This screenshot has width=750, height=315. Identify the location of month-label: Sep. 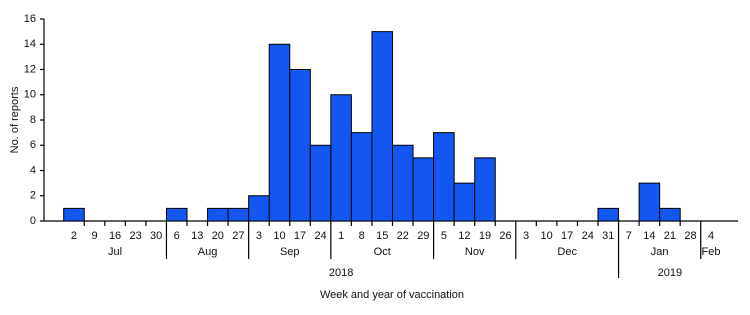
(290, 252).